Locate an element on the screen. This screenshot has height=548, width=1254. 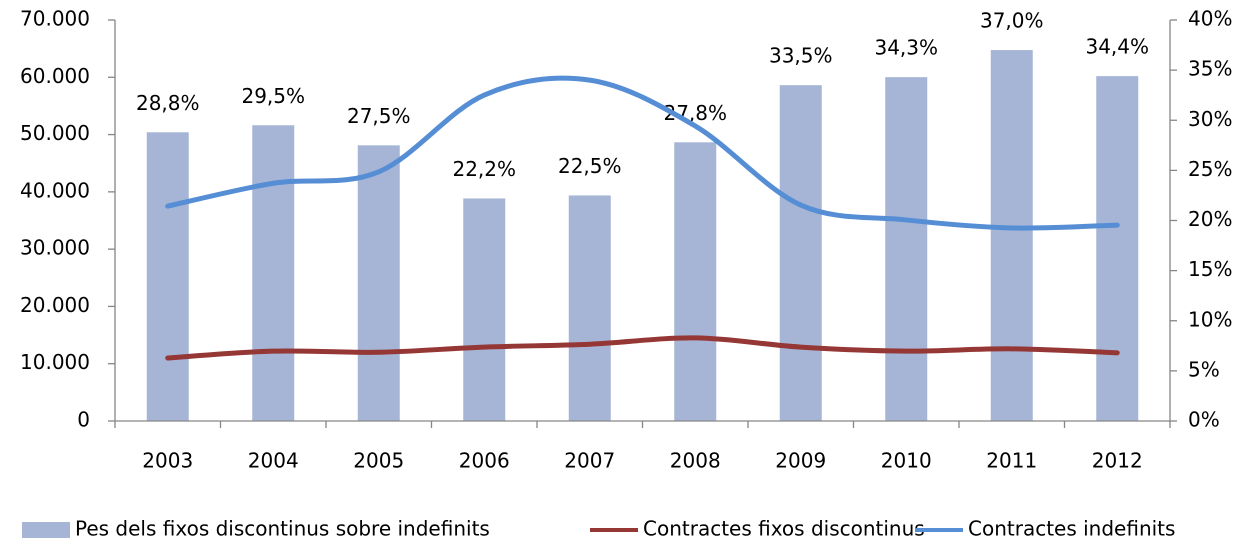
x-tick-label: 2004 is located at coordinates (273, 461).